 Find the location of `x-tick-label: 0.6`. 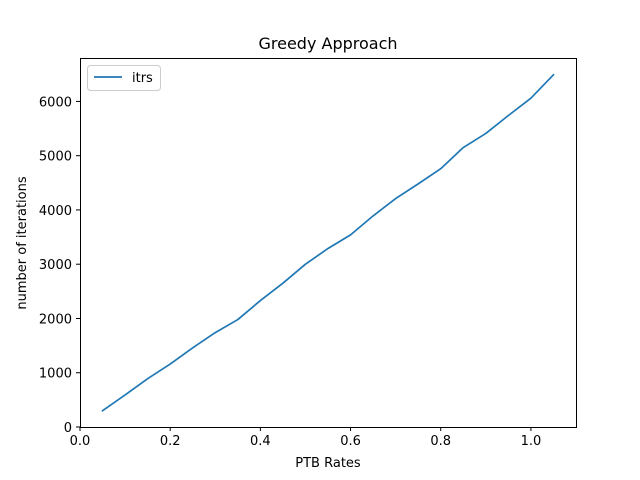

x-tick-label: 0.6 is located at coordinates (350, 441).